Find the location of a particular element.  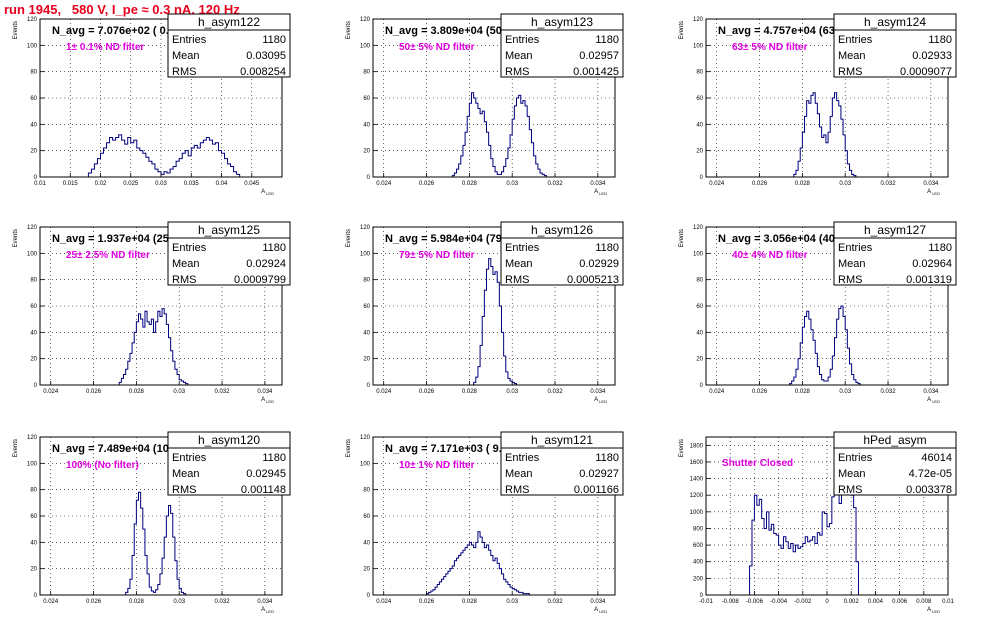

histogram-title: N_avg = 7.076e+02 ( 0.9 %) is located at coordinates (122, 31).